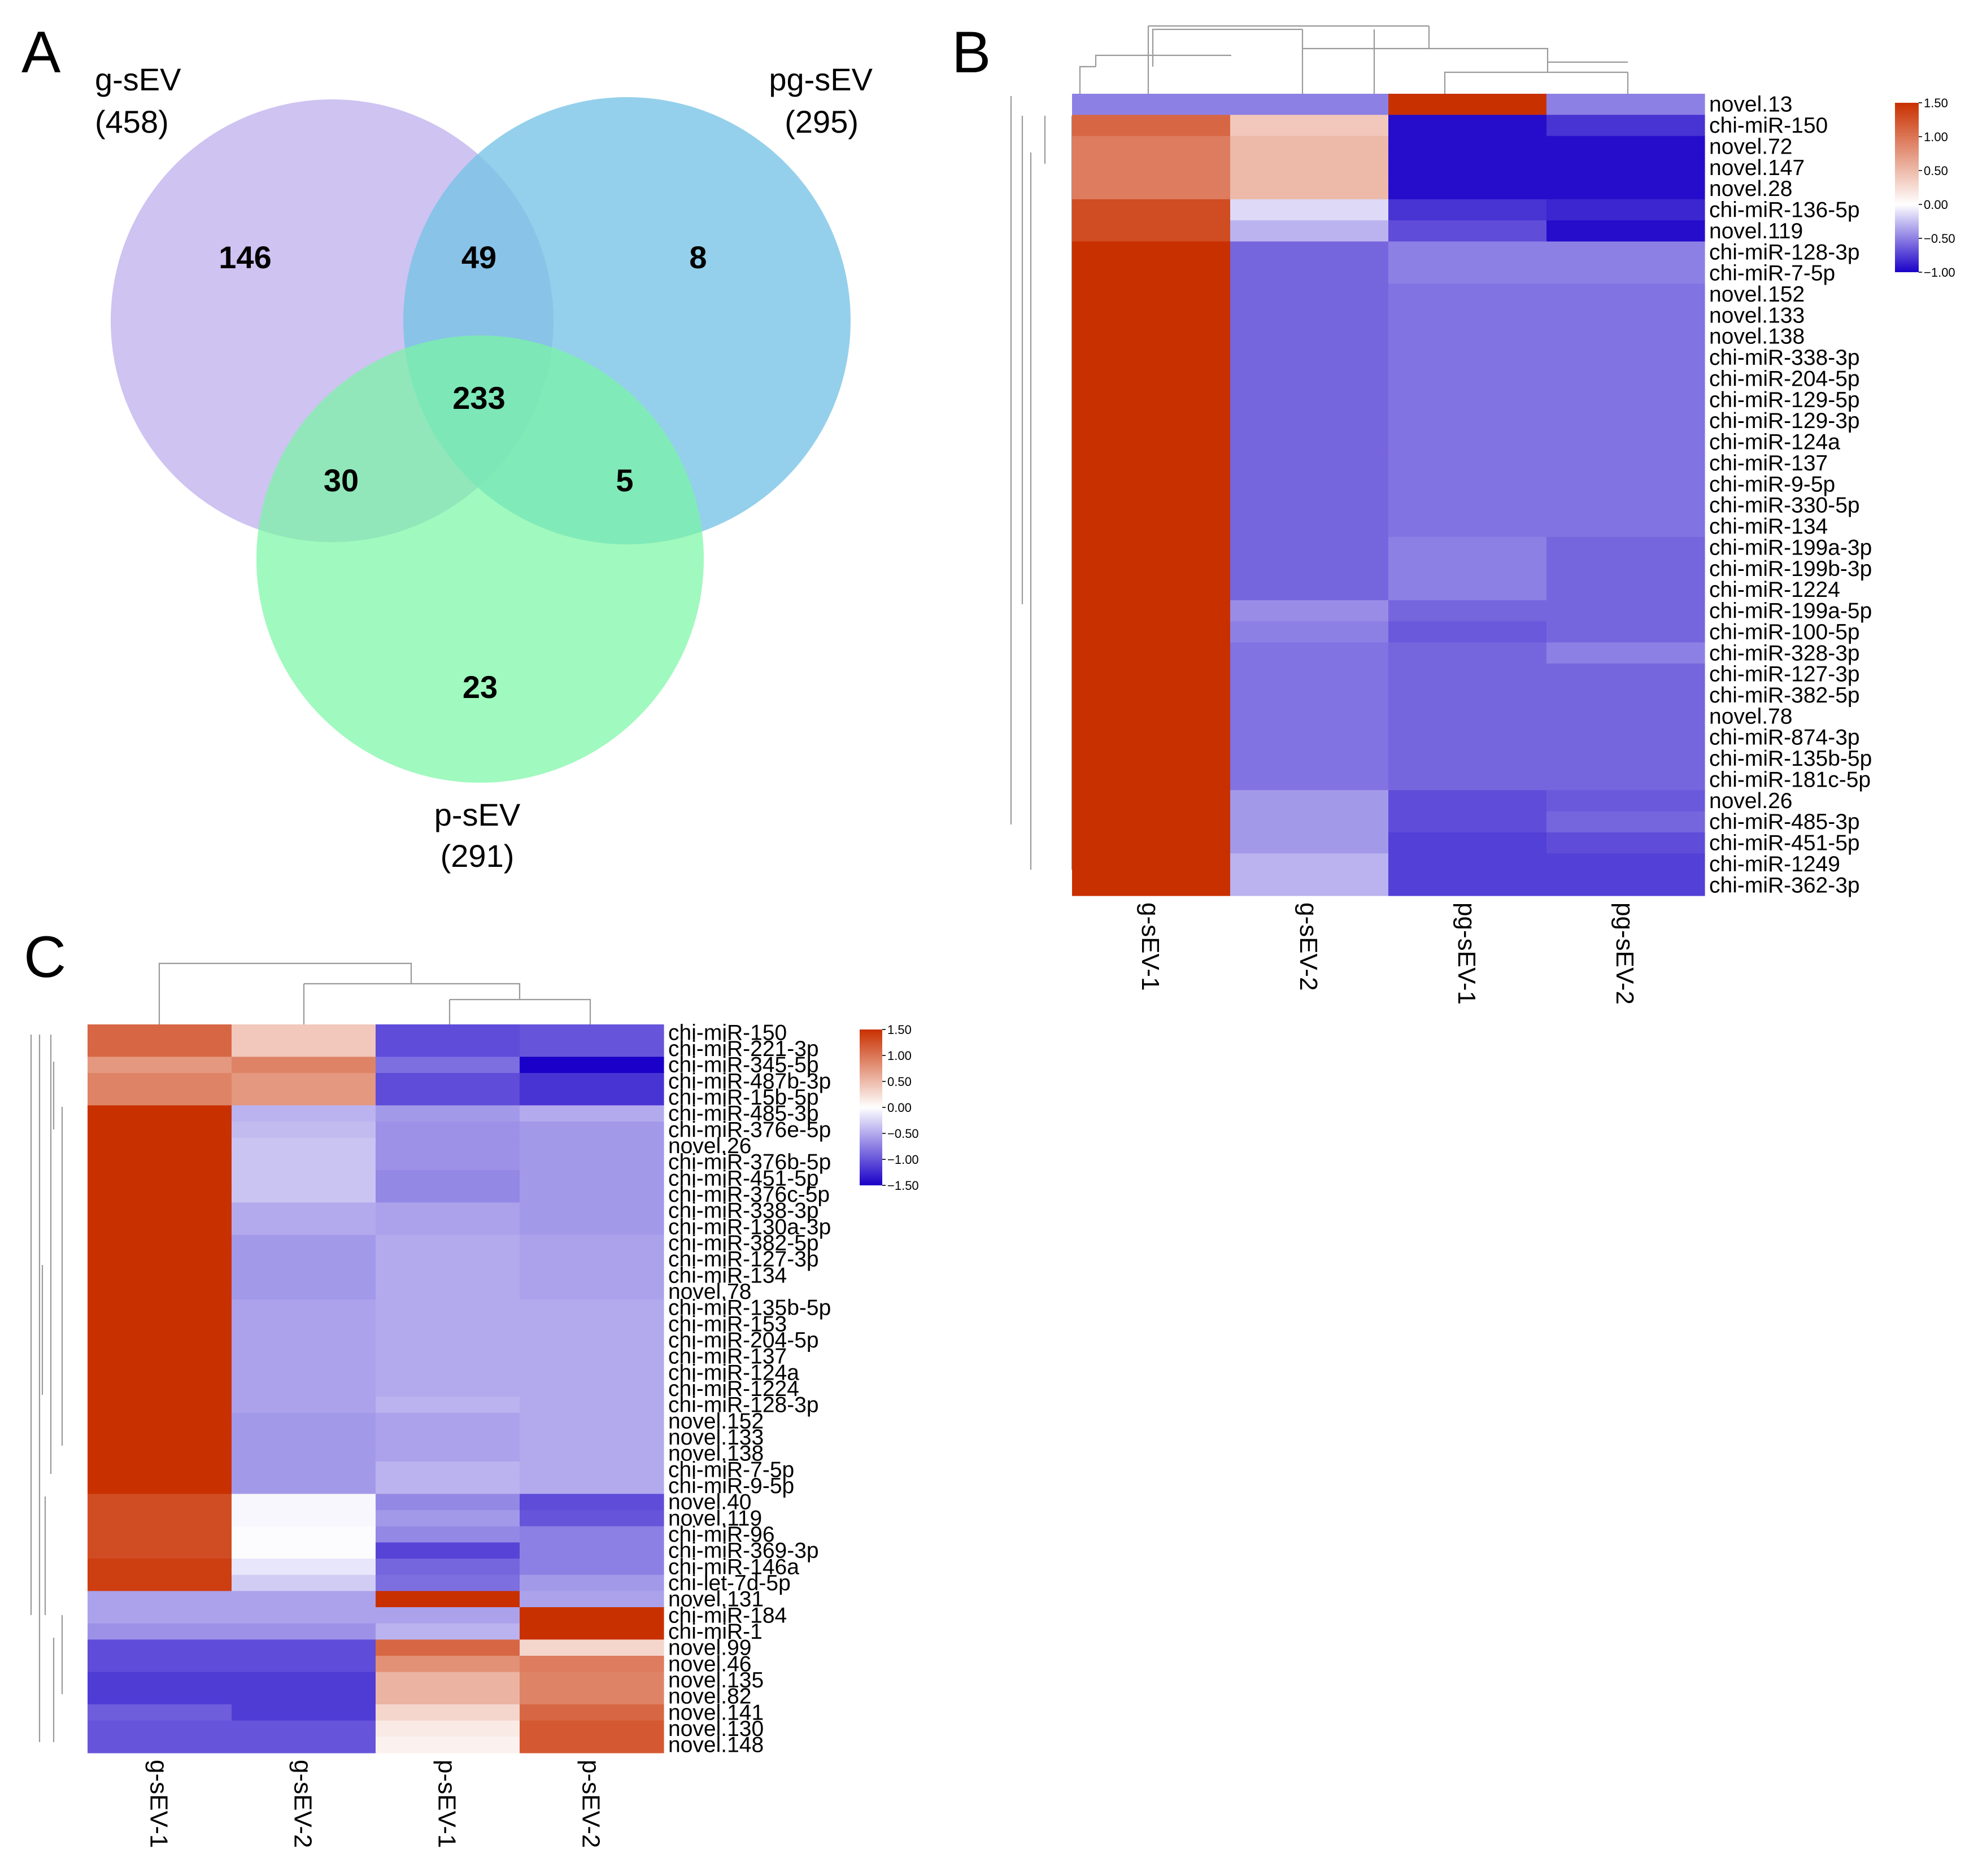  What do you see at coordinates (716, 1454) in the screenshot?
I see `heatmap-c-row-label: novel.138` at bounding box center [716, 1454].